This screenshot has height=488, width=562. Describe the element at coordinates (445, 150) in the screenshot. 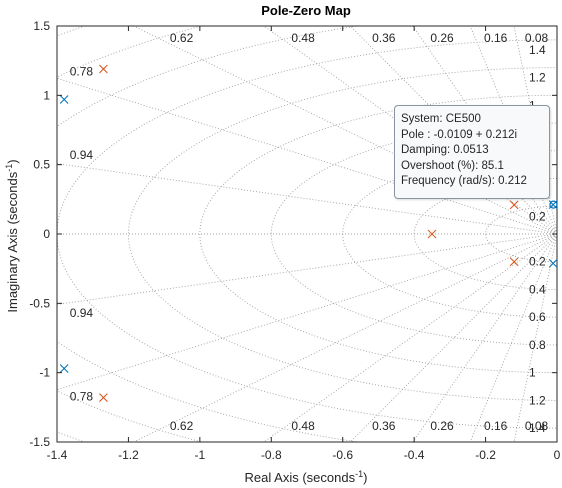

I see `datatip-damping: Damping: 0.0513` at that location.